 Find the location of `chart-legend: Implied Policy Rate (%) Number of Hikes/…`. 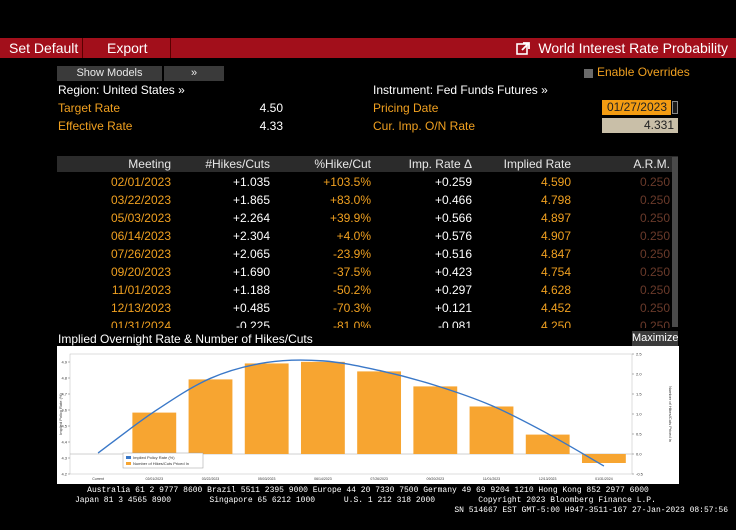

chart-legend: Implied Policy Rate (%) Number of Hikes/… is located at coordinates (163, 460).